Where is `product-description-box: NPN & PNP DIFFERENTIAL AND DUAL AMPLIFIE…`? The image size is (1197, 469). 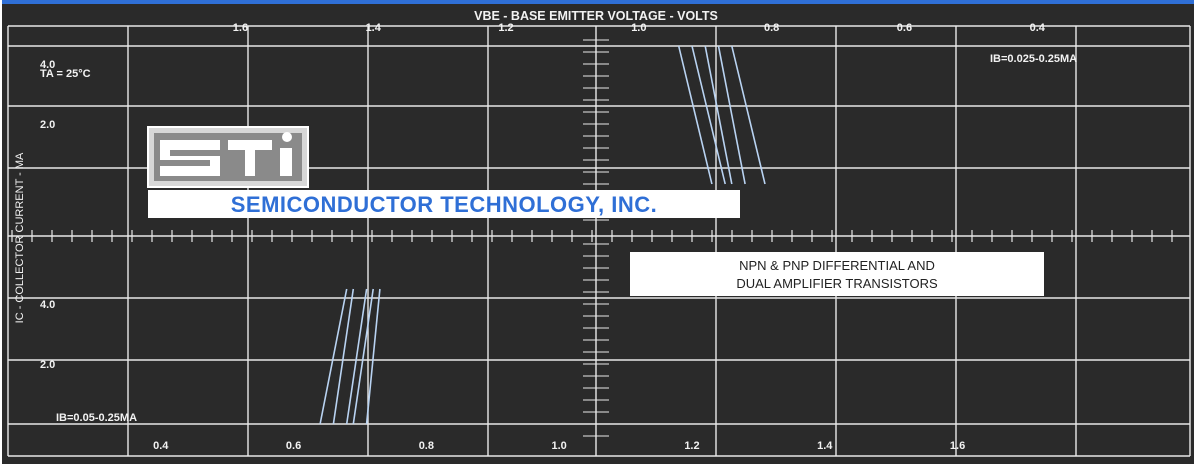
product-description-box: NPN & PNP DIFFERENTIAL AND DUAL AMPLIFIE… is located at coordinates (837, 274).